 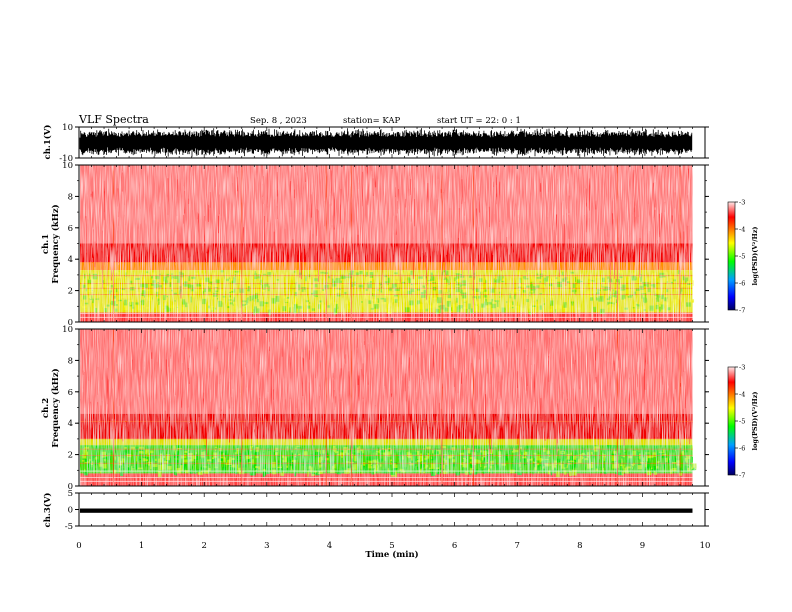 What do you see at coordinates (386, 510) in the screenshot?
I see `ch3-waveform-line` at bounding box center [386, 510].